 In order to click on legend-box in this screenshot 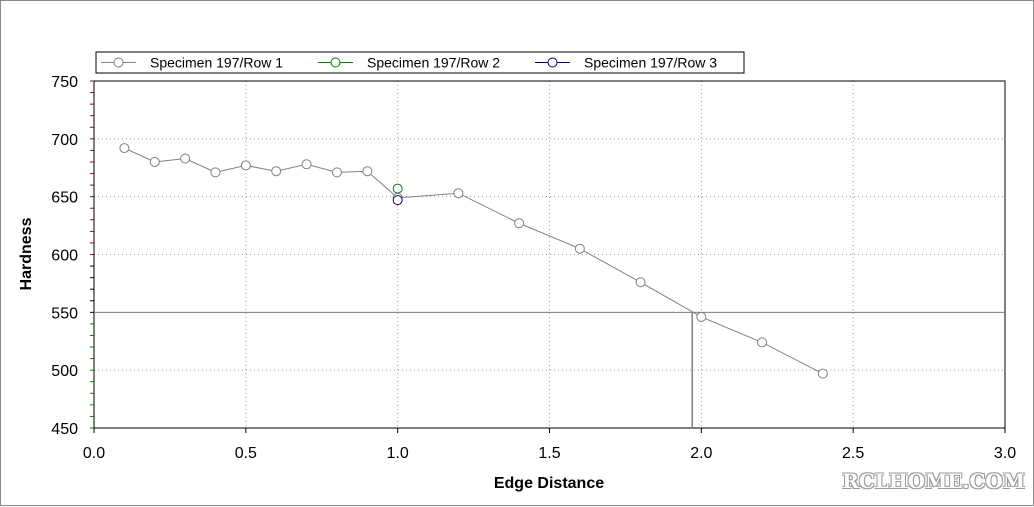, I will do `click(420, 62)`.